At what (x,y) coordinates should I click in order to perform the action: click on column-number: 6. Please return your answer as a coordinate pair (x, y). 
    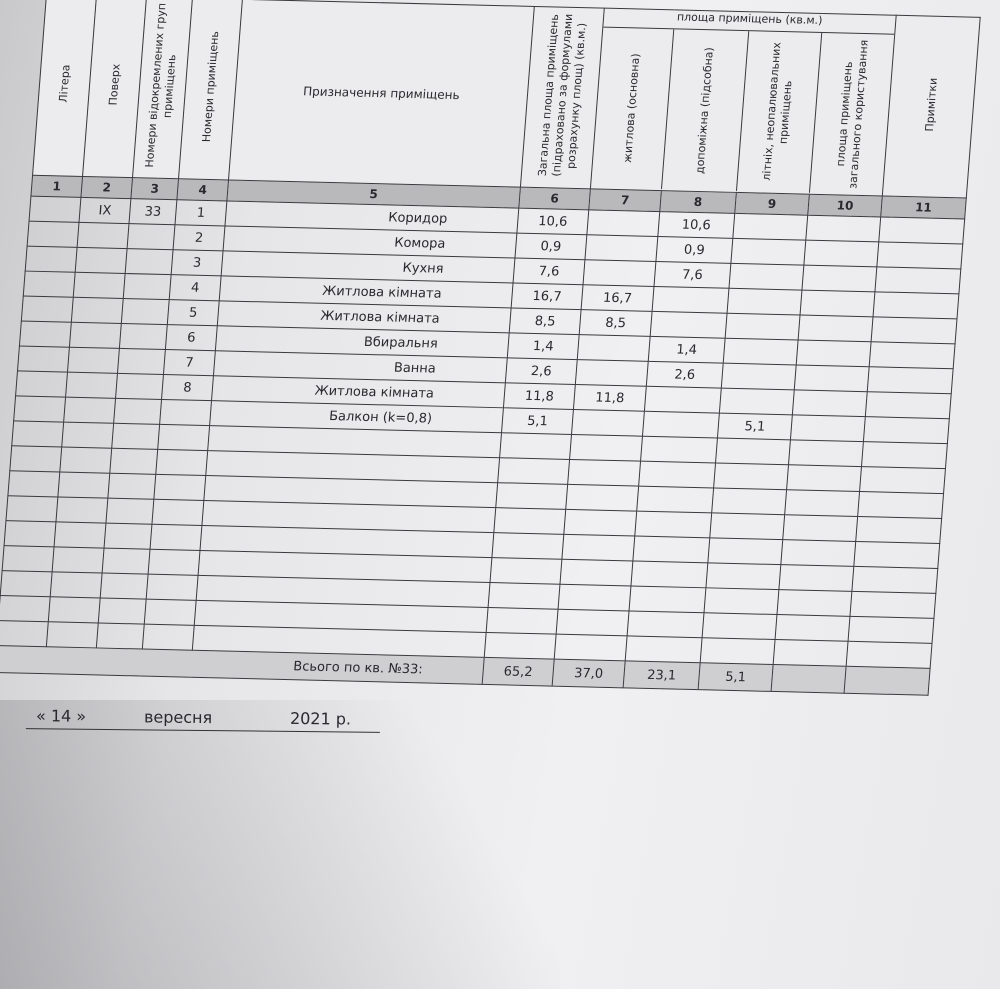
    Looking at the image, I should click on (554, 198).